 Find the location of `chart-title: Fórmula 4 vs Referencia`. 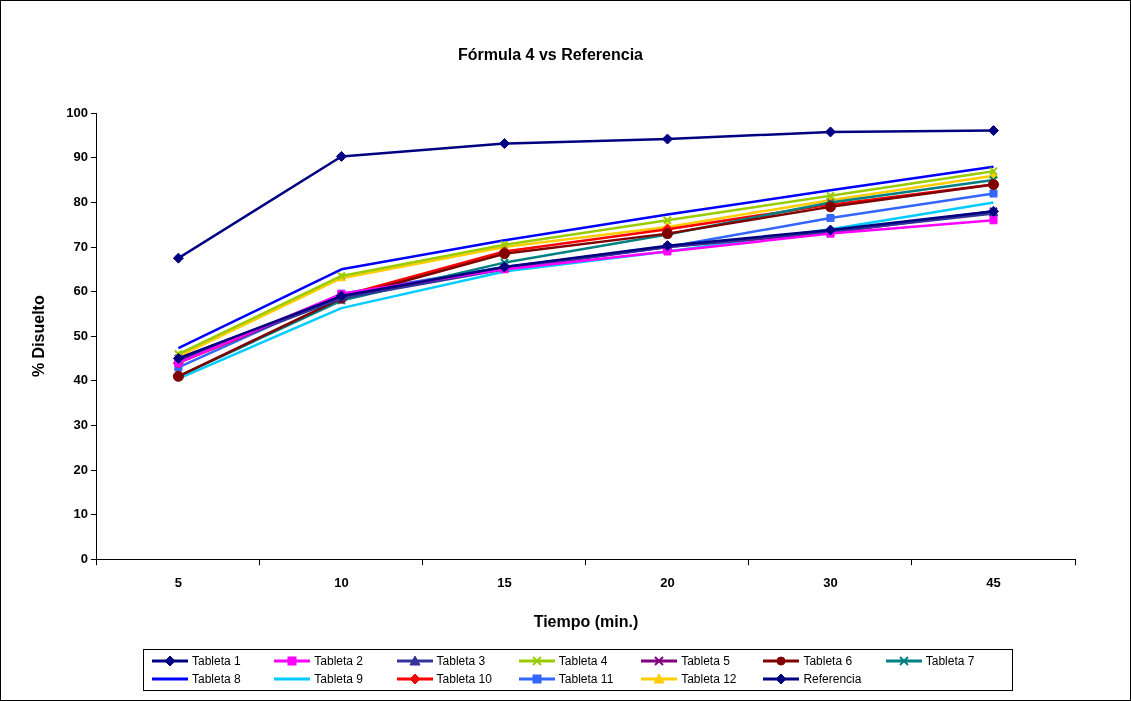

chart-title: Fórmula 4 vs Referencia is located at coordinates (551, 55).